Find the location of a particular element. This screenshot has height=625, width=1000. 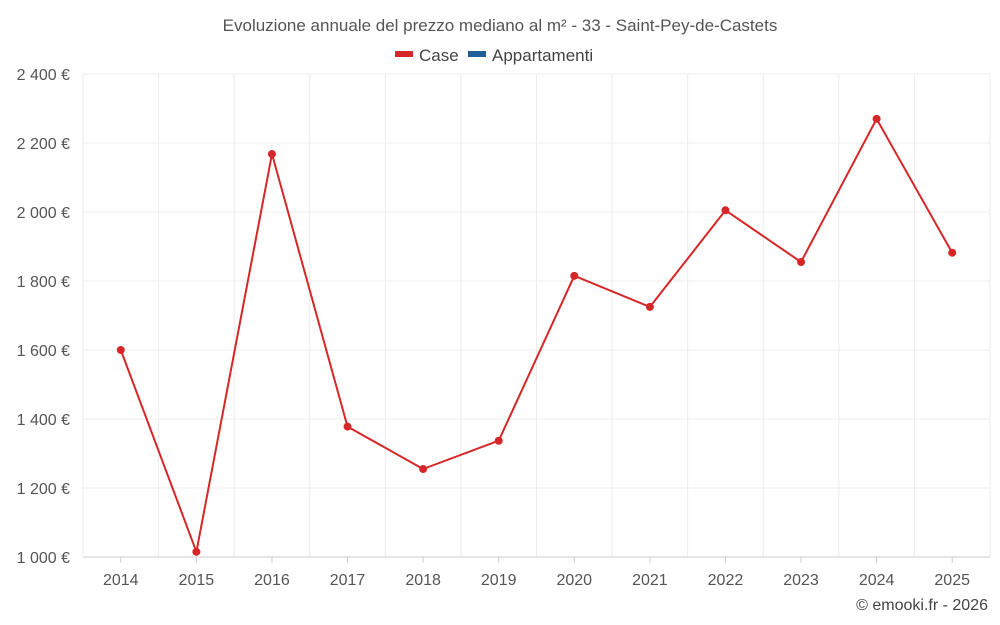

data-point-2023 is located at coordinates (801, 262).